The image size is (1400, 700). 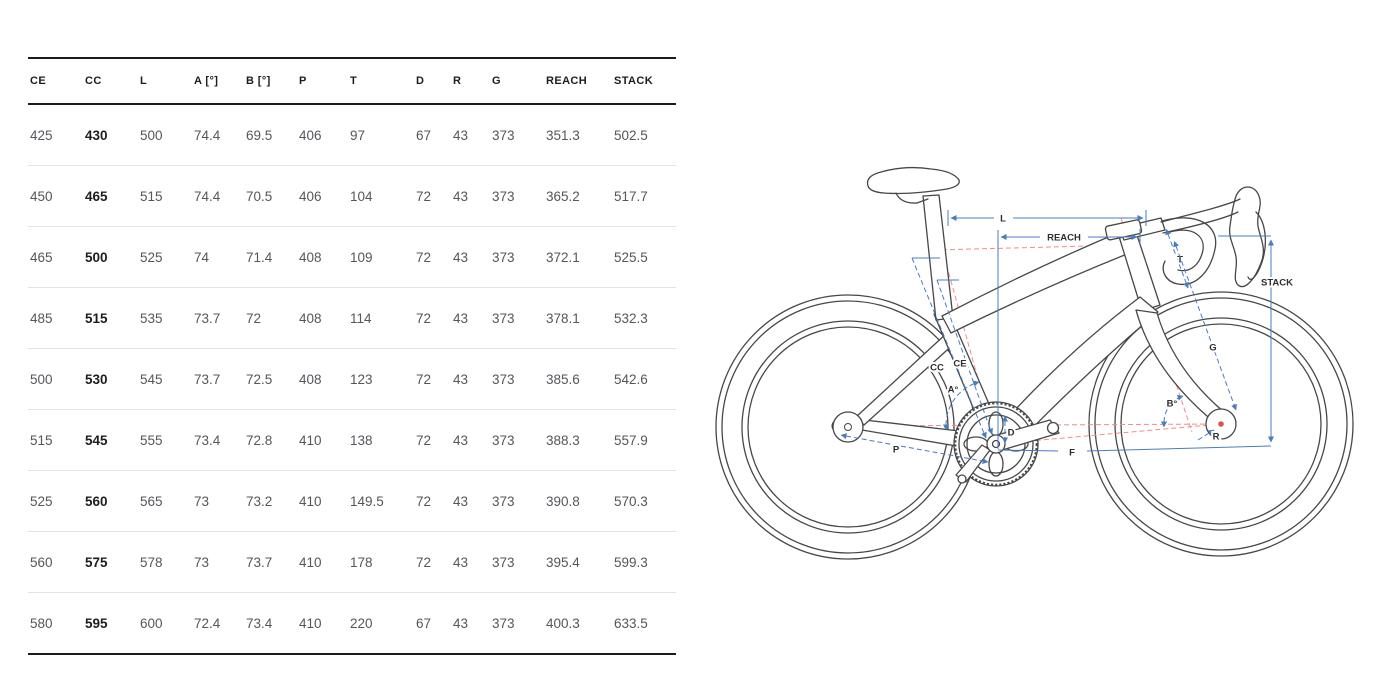 I want to click on table-header-cell: G, so click(x=517, y=81).